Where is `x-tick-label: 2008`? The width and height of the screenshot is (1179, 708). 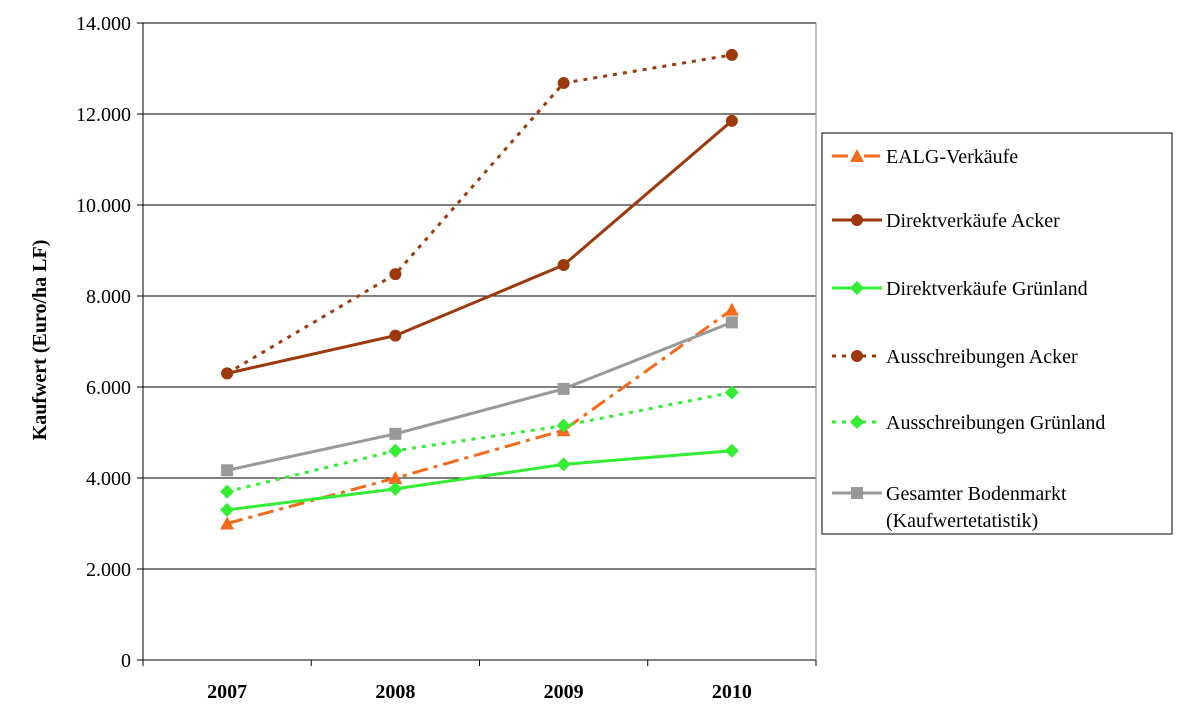 x-tick-label: 2008 is located at coordinates (395, 692).